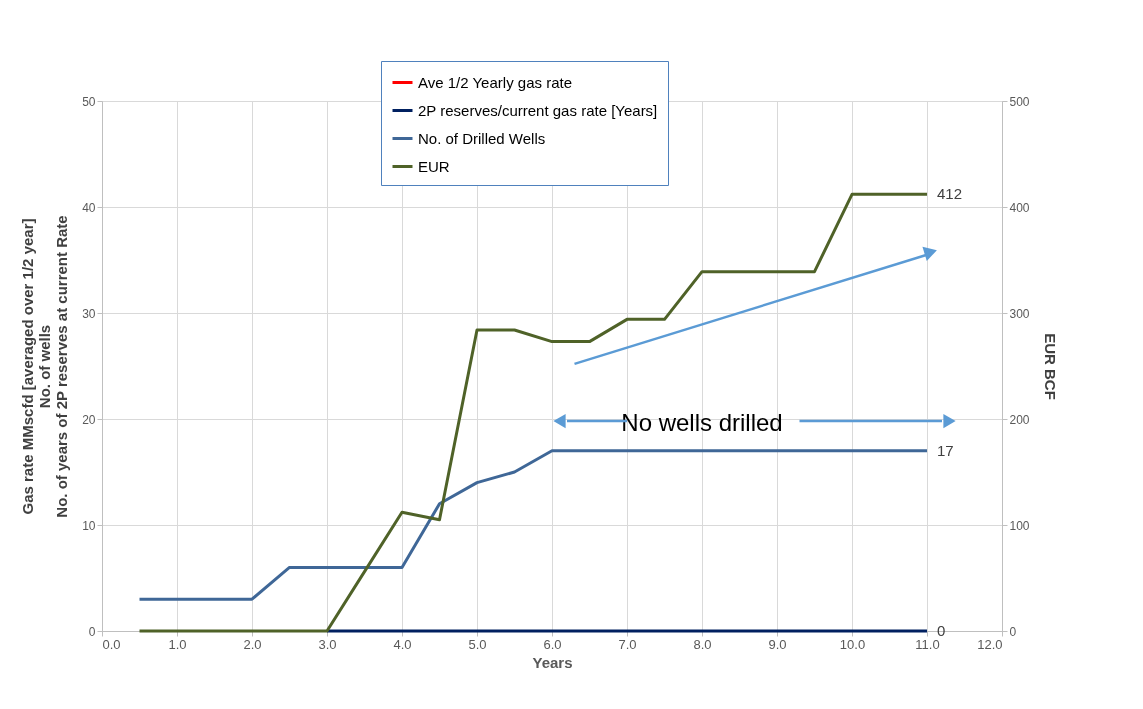 Image resolution: width=1143 pixels, height=709 pixels. Describe the element at coordinates (627, 644) in the screenshot. I see `x-tick-label: 7.0` at that location.